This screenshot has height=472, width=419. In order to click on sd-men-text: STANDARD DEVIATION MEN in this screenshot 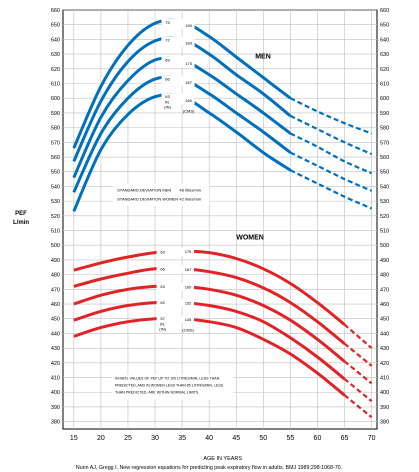, I will do `click(144, 190)`.